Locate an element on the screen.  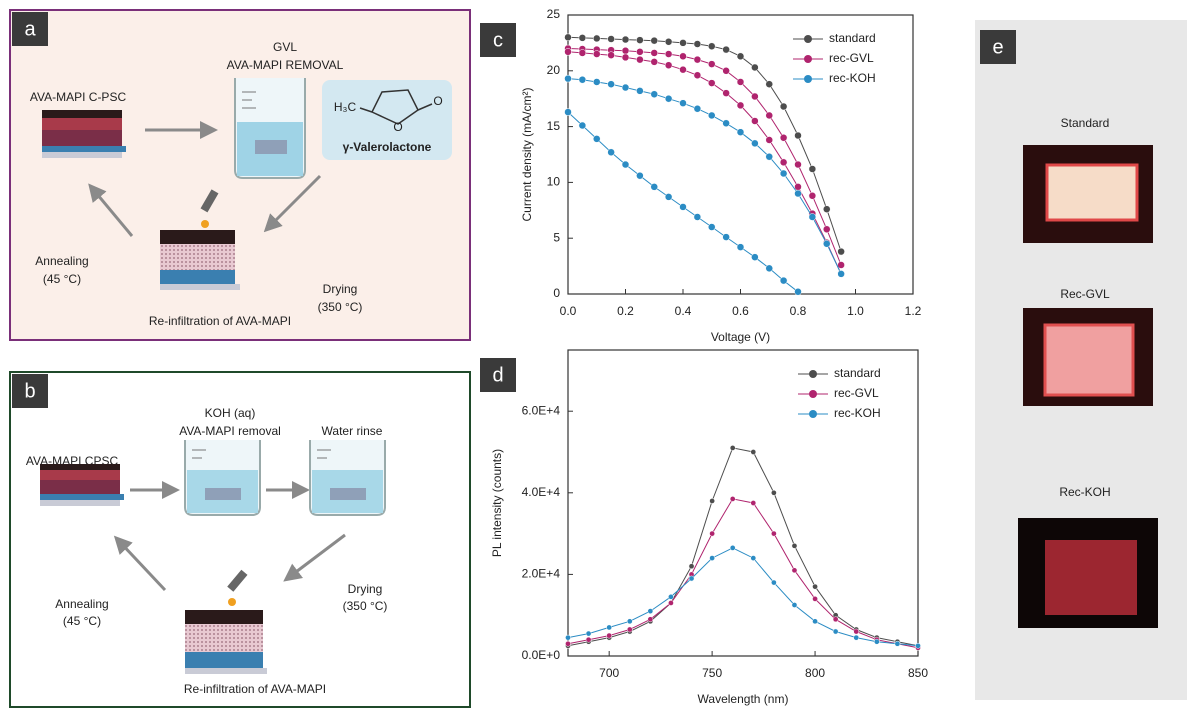
step-label: Re-infiltration of AVA-MAPI is located at coordinates (255, 689).